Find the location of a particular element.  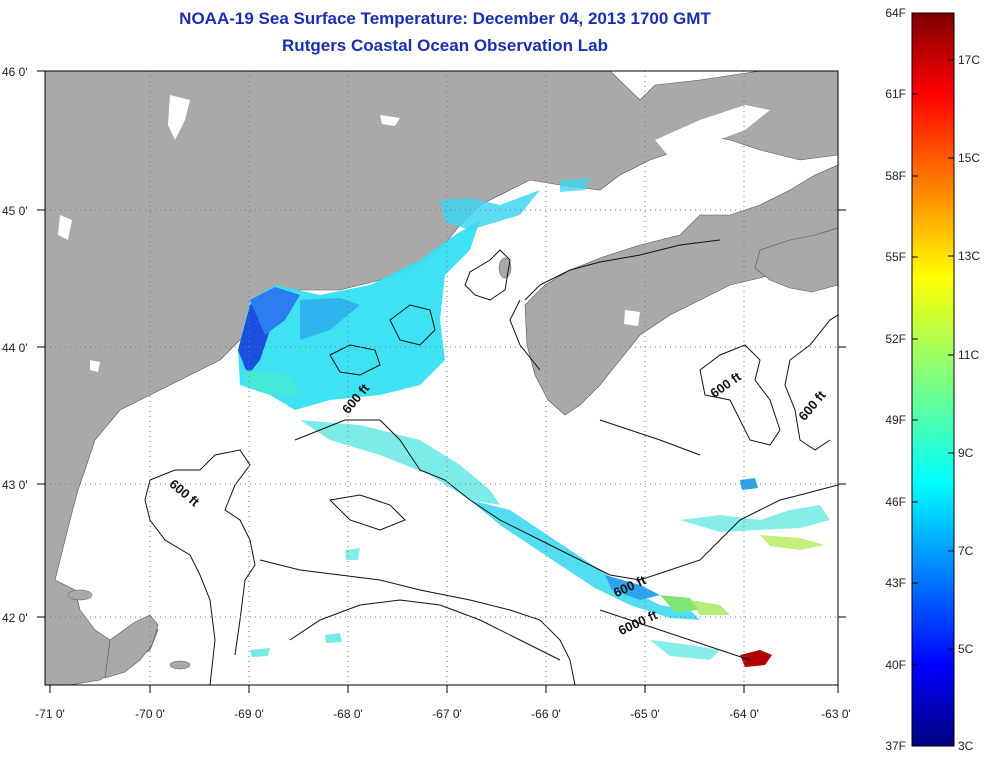

colorbar-f-label: 40F is located at coordinates (895, 665).